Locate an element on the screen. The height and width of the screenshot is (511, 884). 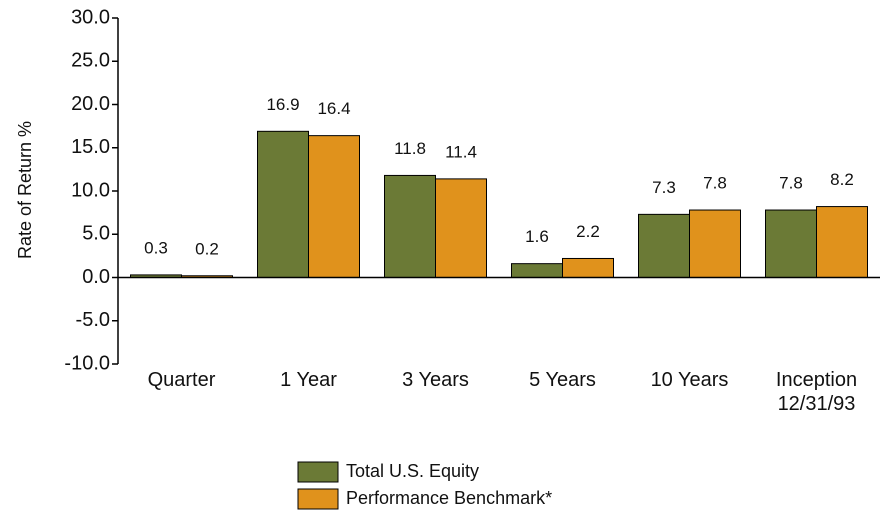
y-tick-label: 5.0 is located at coordinates (96, 234).